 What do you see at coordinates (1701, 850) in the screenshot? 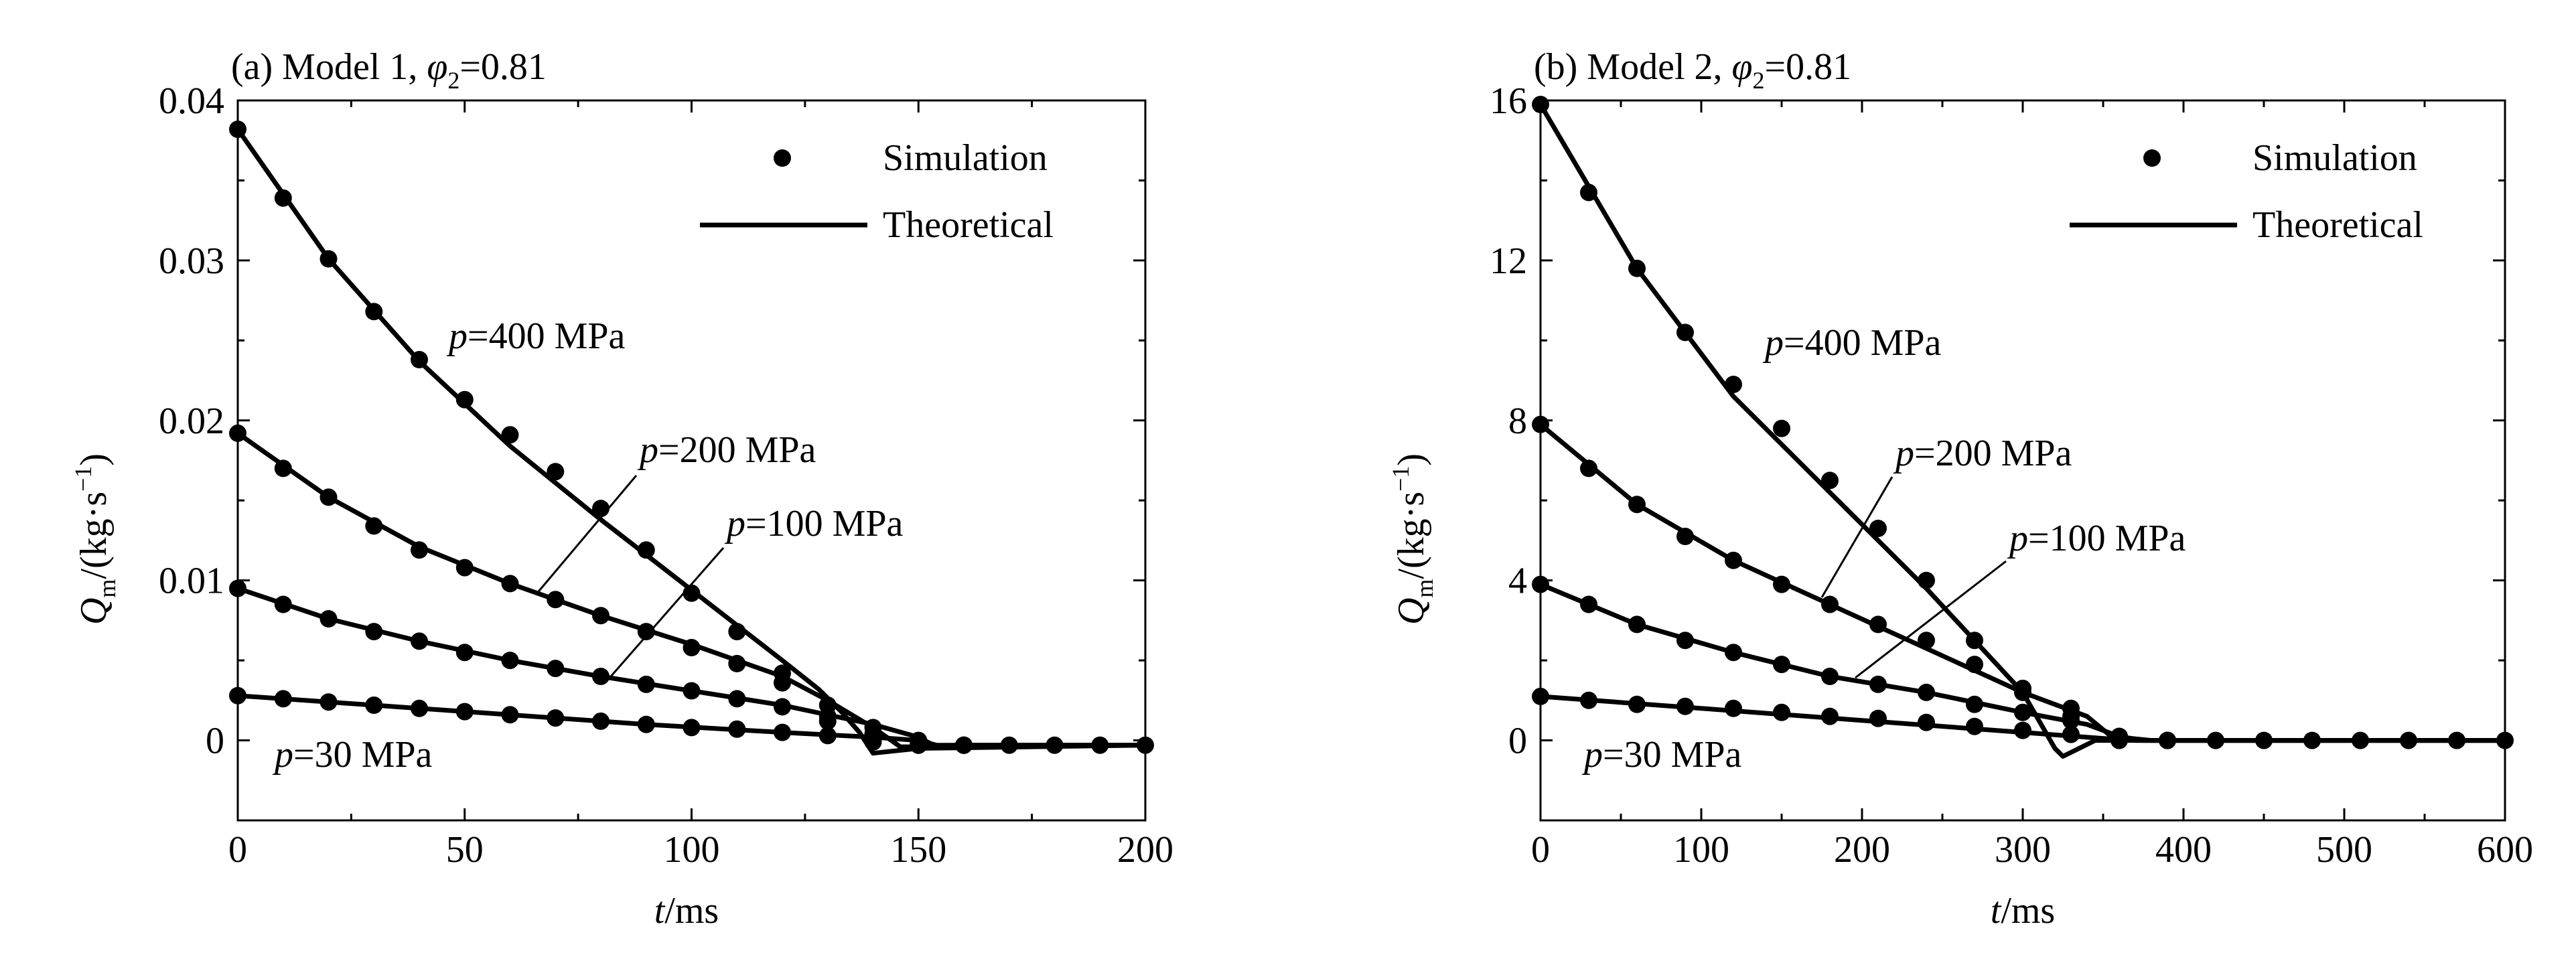
I see `x-tick-label: 100` at bounding box center [1701, 850].